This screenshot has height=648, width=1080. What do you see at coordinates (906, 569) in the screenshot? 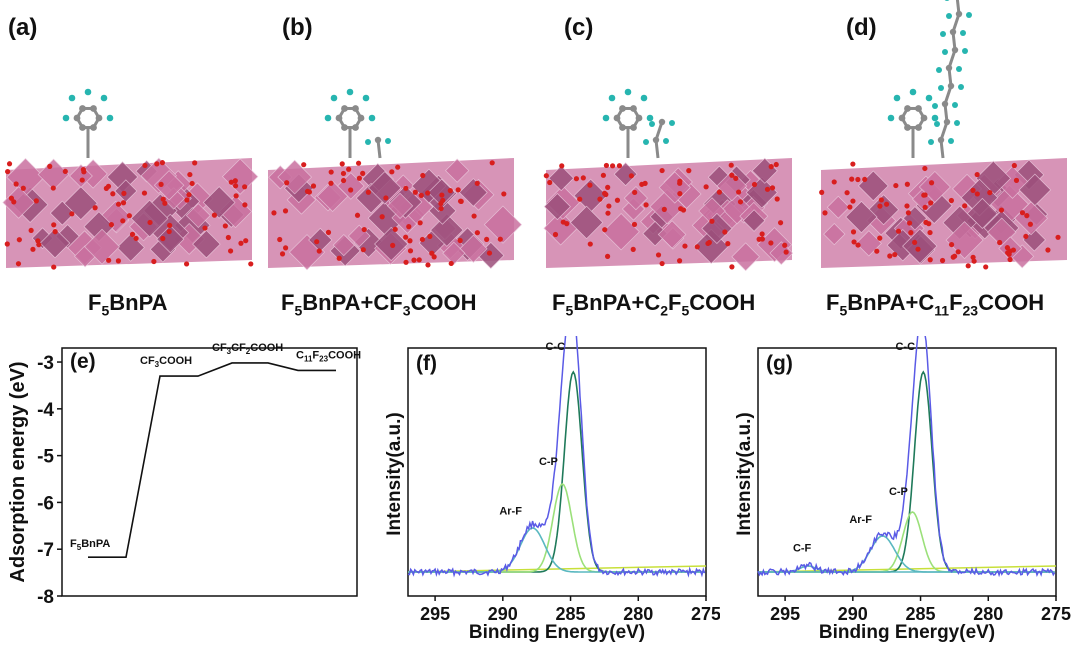
I see `fit-peak-cf` at bounding box center [906, 569].